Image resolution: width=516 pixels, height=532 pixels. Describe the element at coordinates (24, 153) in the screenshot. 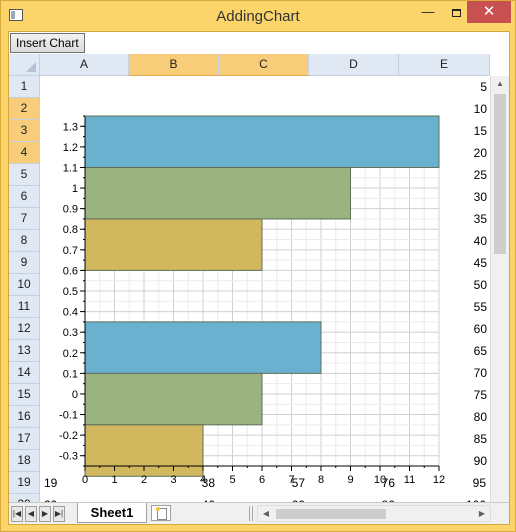

I see `row-header-4: 4` at that location.